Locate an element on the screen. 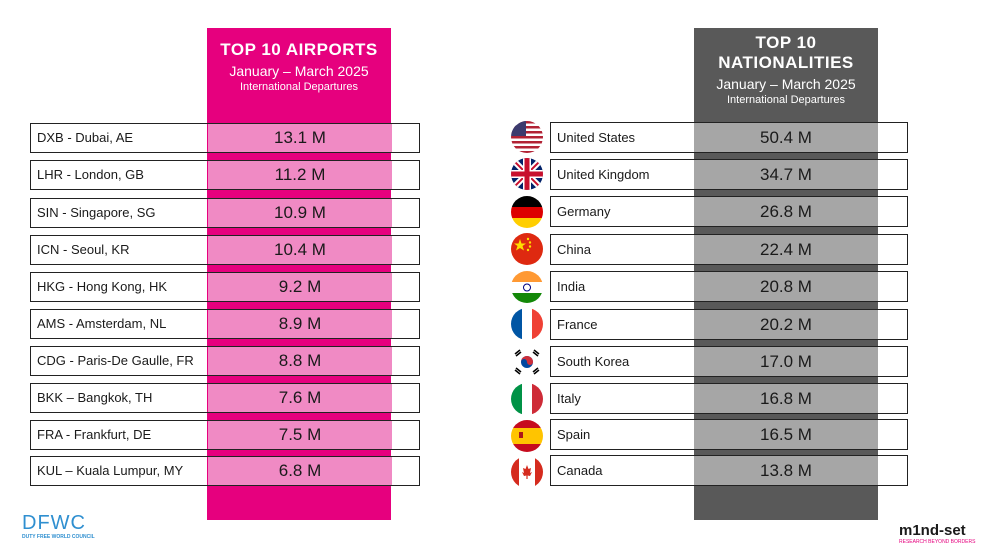  nationality-label: Spain is located at coordinates (574, 434).